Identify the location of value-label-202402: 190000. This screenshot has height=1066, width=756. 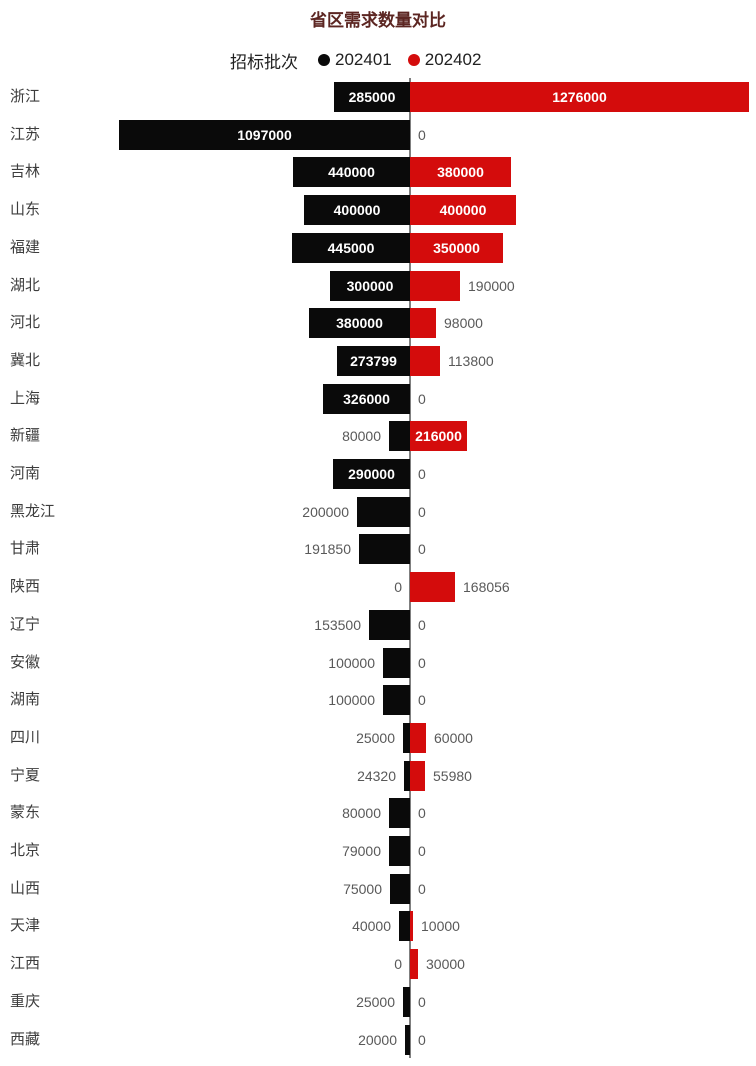
(491, 285).